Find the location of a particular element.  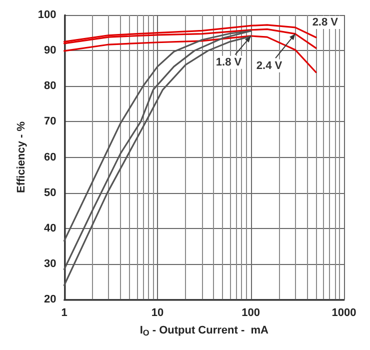

annotation: 2.4 V is located at coordinates (269, 66).